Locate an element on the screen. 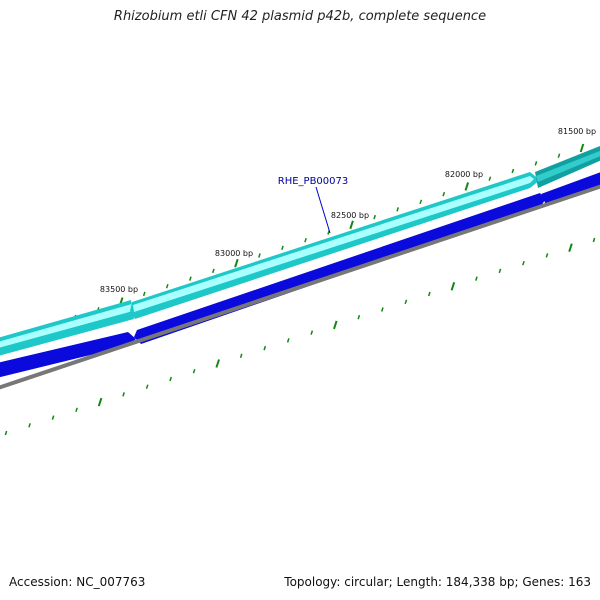 This screenshot has width=600, height=600. reverse-gene-arrow-right is located at coordinates (570, 185).